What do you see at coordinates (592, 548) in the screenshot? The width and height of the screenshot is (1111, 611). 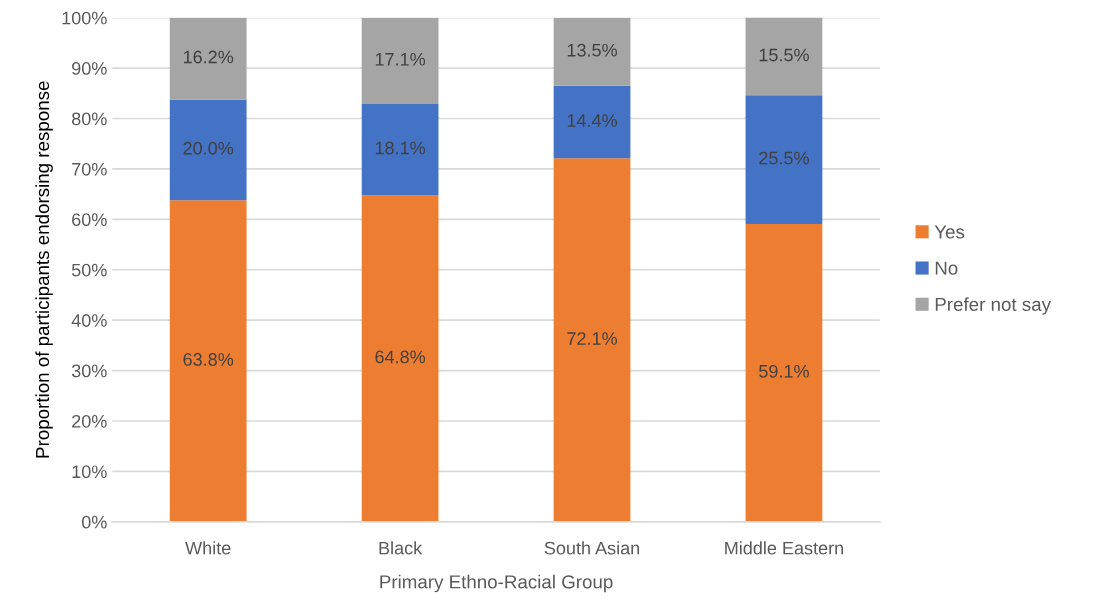 I see `x-tick-label: South Asian` at bounding box center [592, 548].